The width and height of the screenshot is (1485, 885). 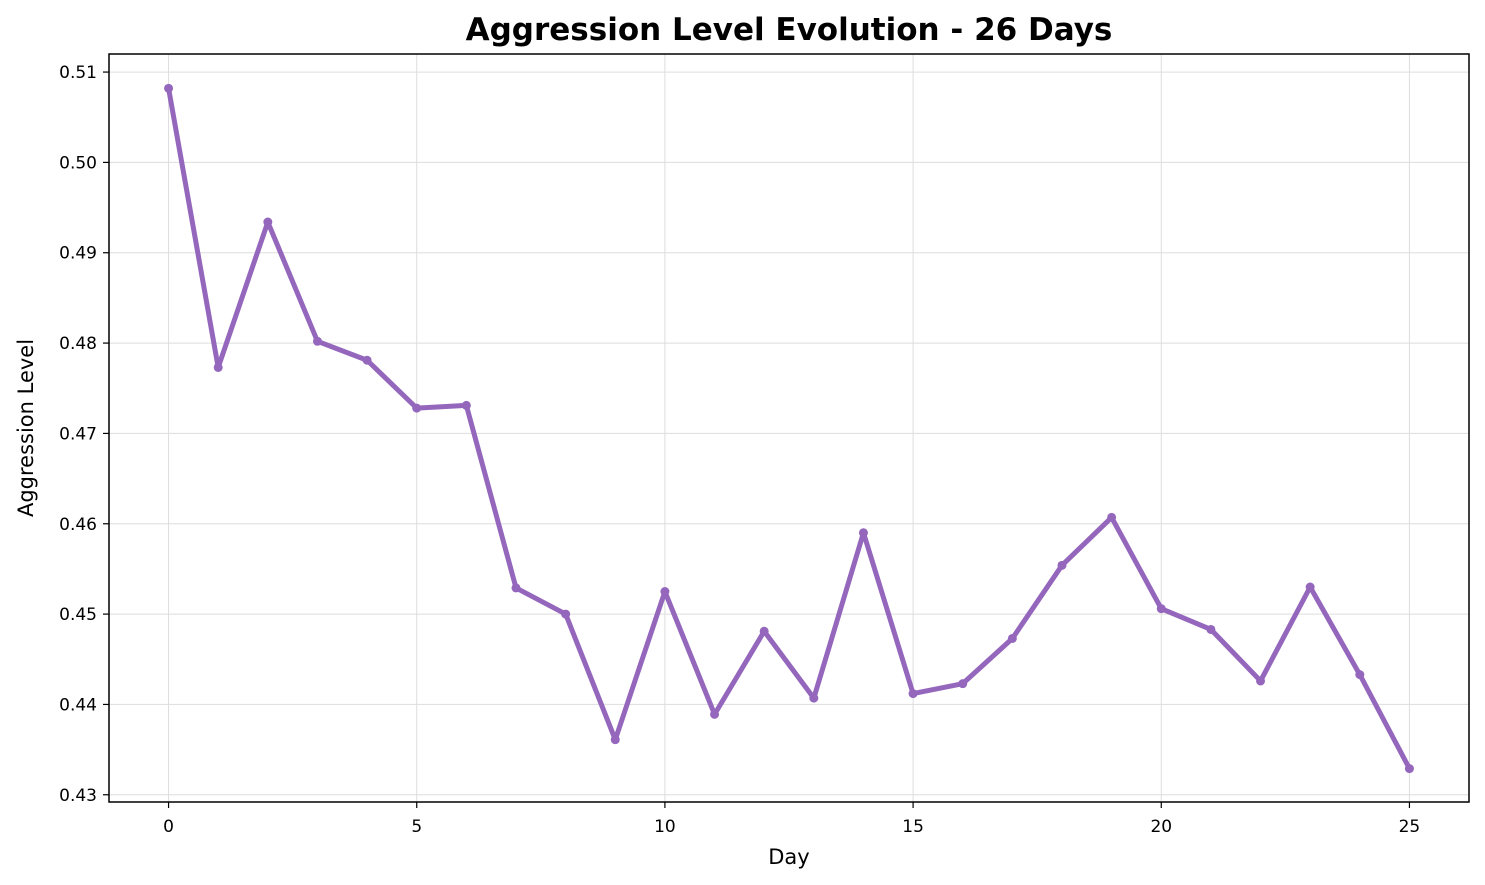 What do you see at coordinates (78, 705) in the screenshot?
I see `y-tick-label: 0.44` at bounding box center [78, 705].